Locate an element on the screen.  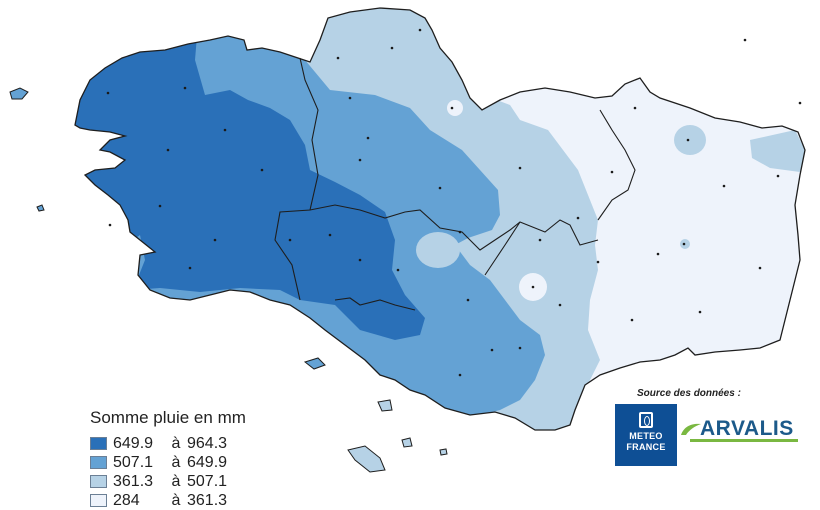
legend-row: 507.1 à 649.9 is located at coordinates (200, 462).